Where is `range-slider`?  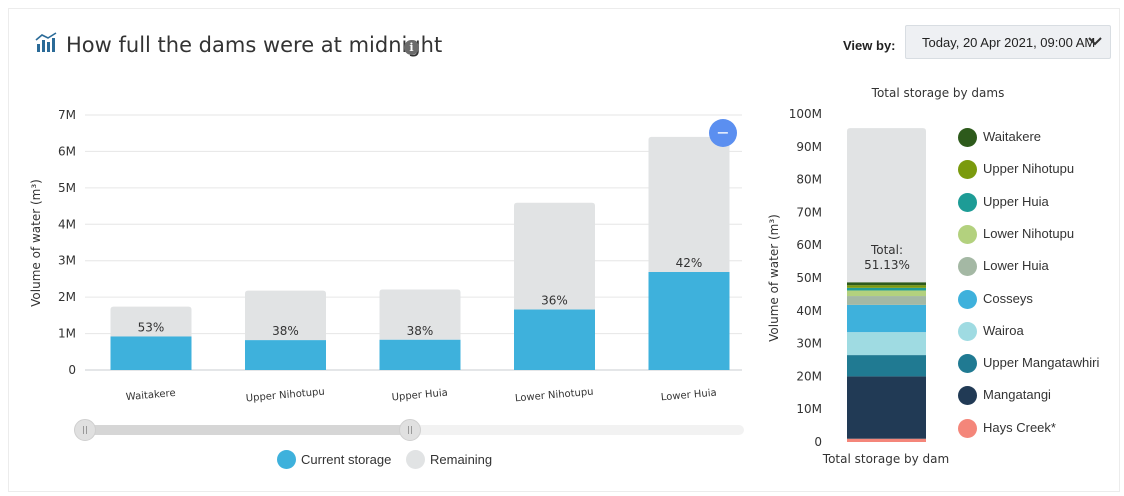
range-slider is located at coordinates (409, 431).